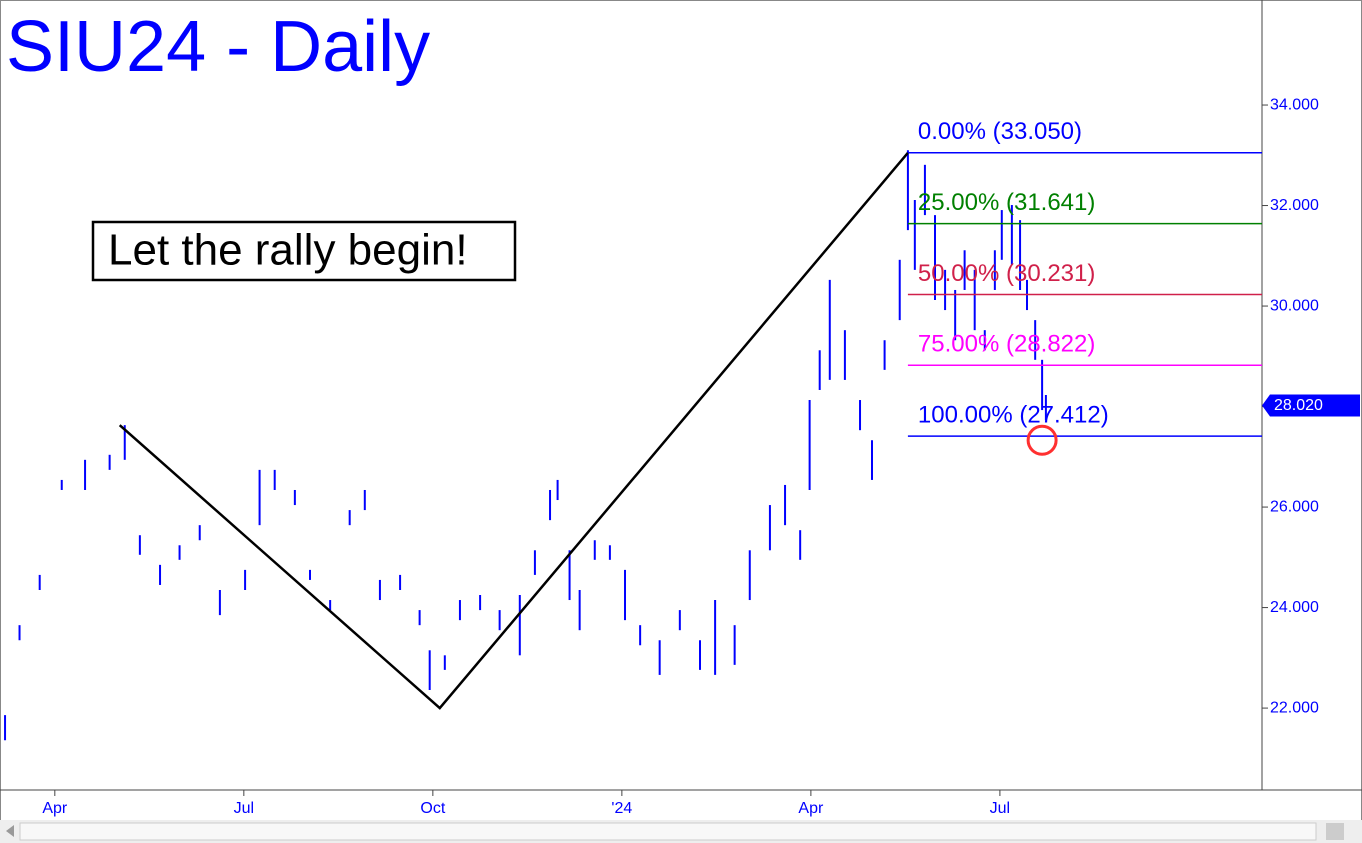 This screenshot has width=1362, height=843. Describe the element at coordinates (1042, 440) in the screenshot. I see `marker-circle` at that location.